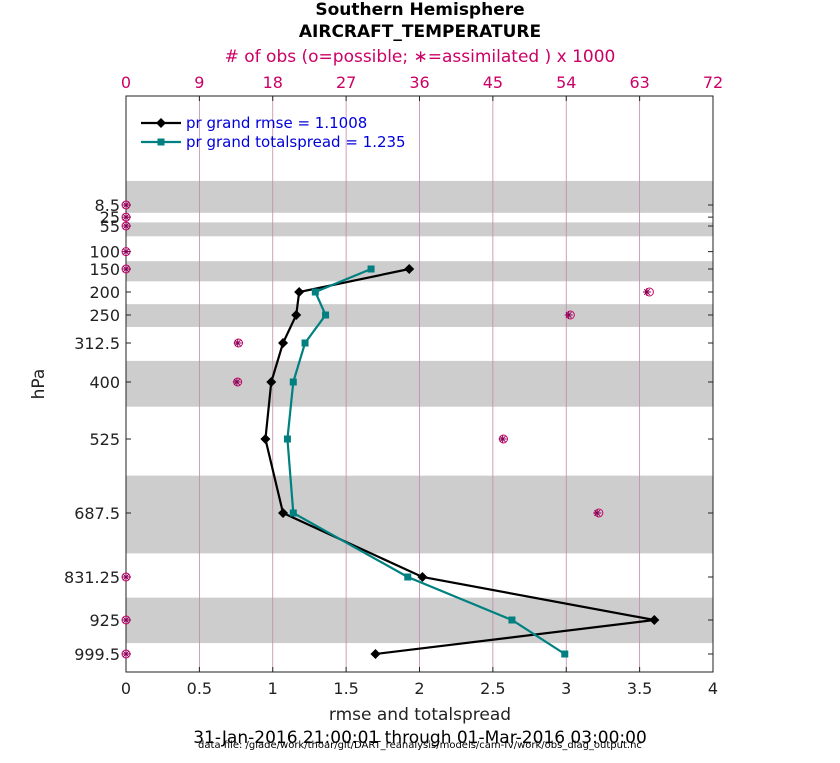  Describe the element at coordinates (39, 384) in the screenshot. I see `y-axis-label: hPa` at that location.